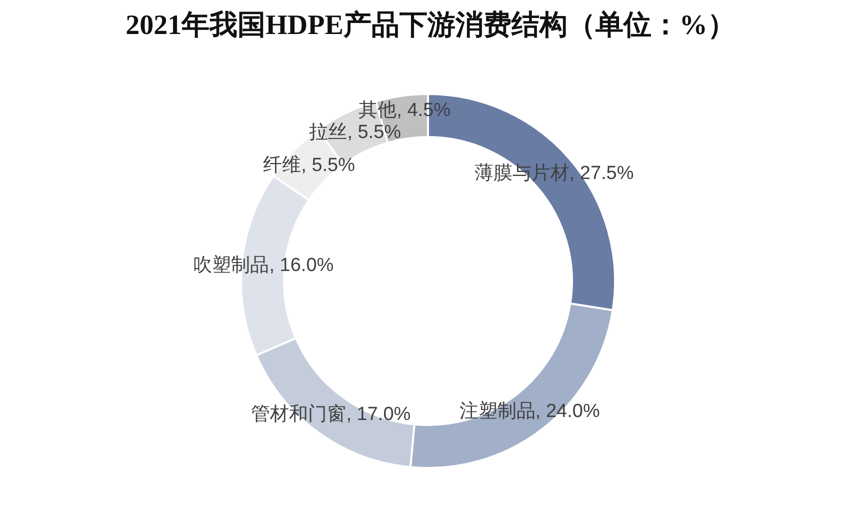 Image resolution: width=861 pixels, height=527 pixels. Describe the element at coordinates (331, 415) in the screenshot. I see `slice-label: 管材和门窗, 17.0%` at that location.